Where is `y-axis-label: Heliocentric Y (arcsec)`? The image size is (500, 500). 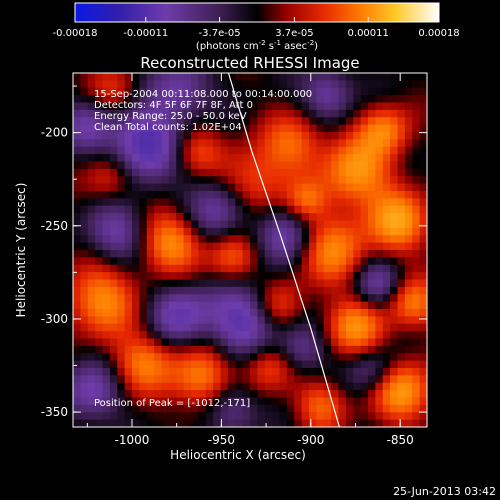 y-axis-label: Heliocentric Y (arcsec) is located at coordinates (21, 250).